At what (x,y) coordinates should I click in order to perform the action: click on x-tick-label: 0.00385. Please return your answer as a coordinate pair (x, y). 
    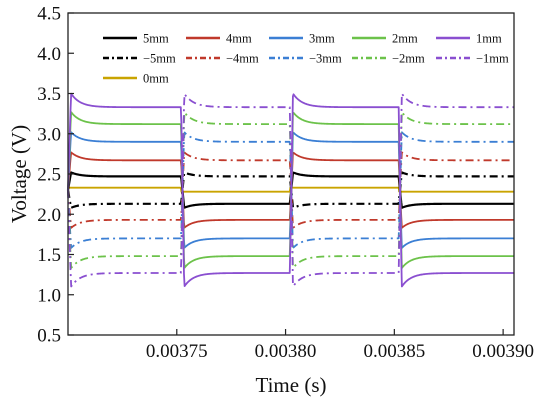
    Looking at the image, I should click on (394, 351).